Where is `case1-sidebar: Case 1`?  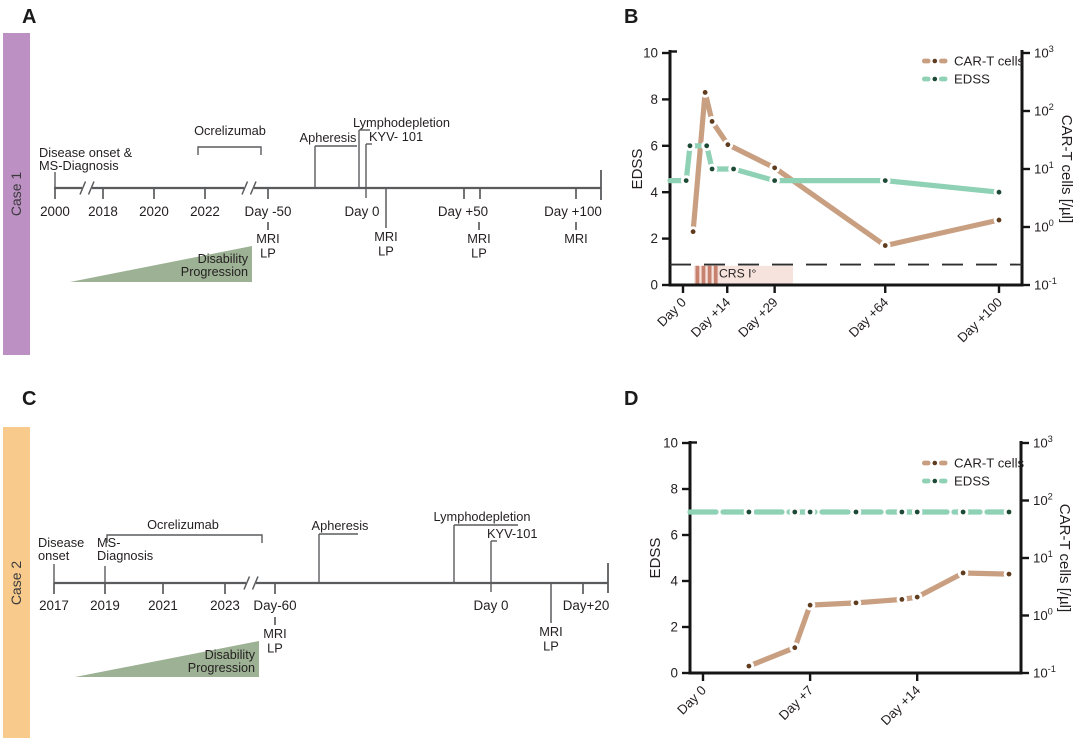
case1-sidebar: Case 1 is located at coordinates (16, 194).